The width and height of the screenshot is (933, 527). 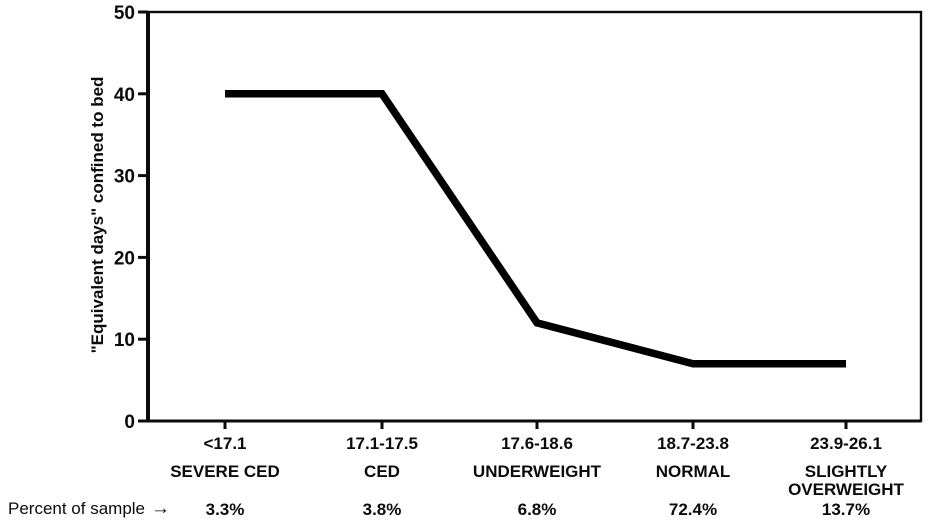 What do you see at coordinates (693, 471) in the screenshot?
I see `x-category-name-3: NORMAL` at bounding box center [693, 471].